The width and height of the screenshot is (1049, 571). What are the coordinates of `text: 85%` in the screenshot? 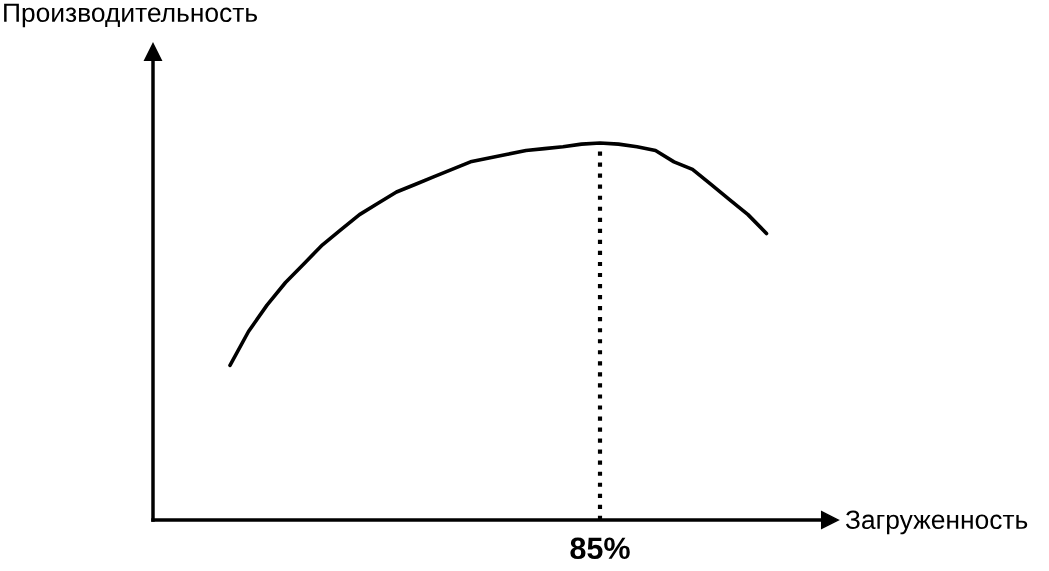 It's located at (600, 548).